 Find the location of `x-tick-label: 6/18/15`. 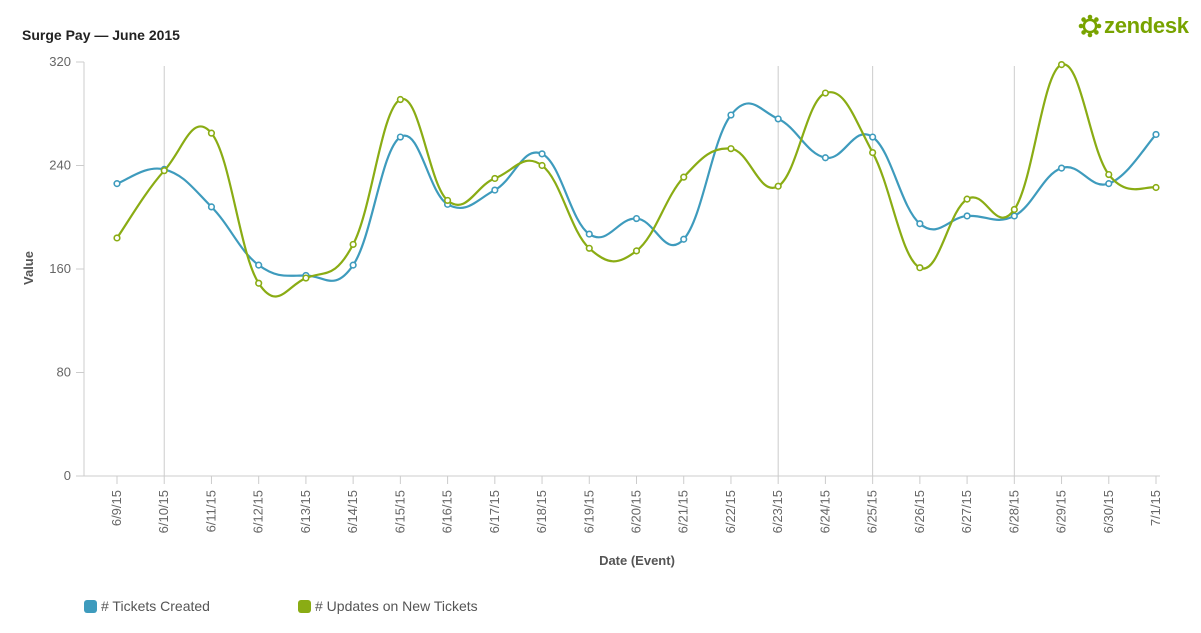

x-tick-label: 6/18/15 is located at coordinates (541, 511).